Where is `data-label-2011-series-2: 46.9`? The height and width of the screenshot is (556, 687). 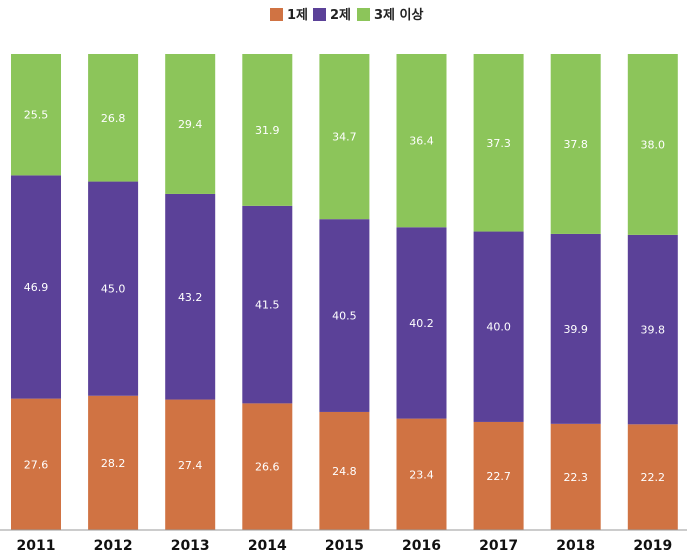
data-label-2011-series-2: 46.9 is located at coordinates (36, 287).